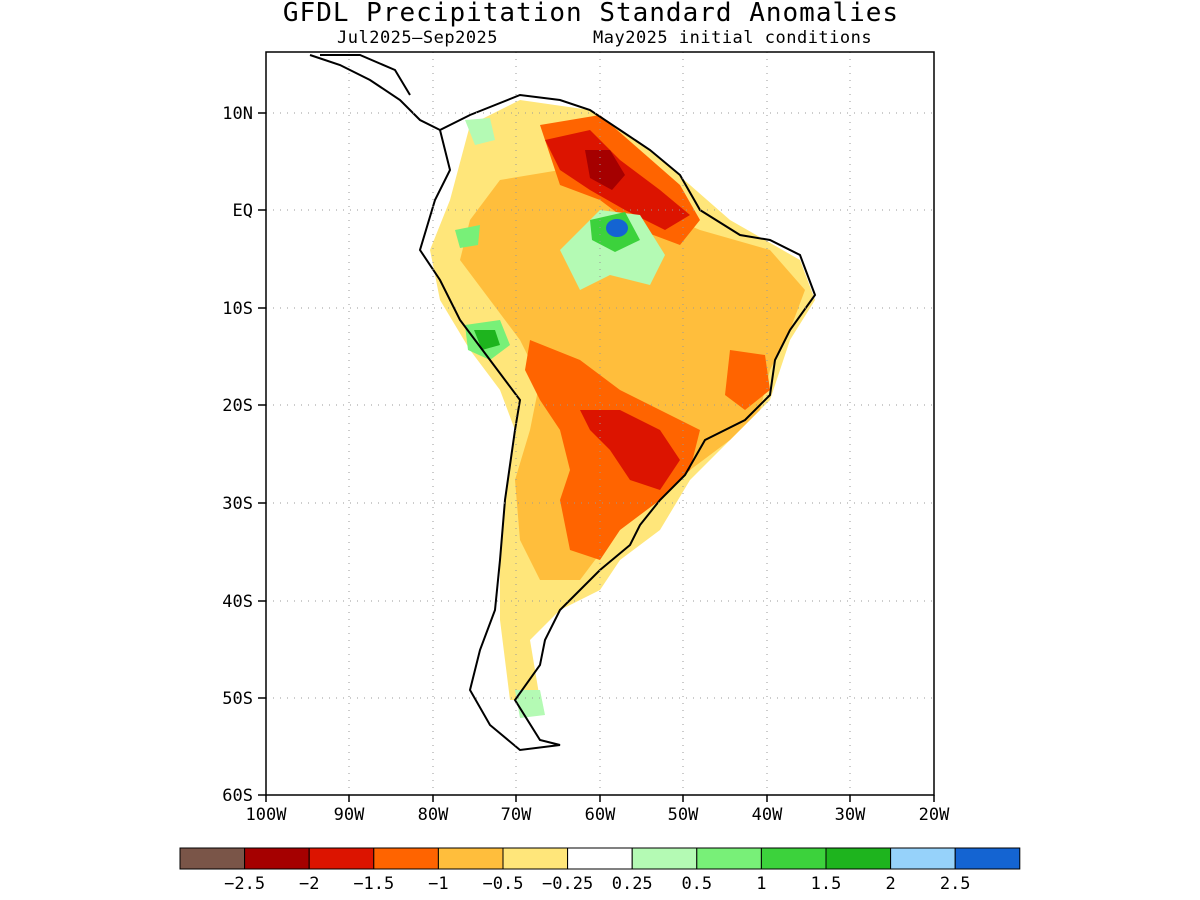  What do you see at coordinates (237, 114) in the screenshot?
I see `lat-label-10n: 10N` at bounding box center [237, 114].